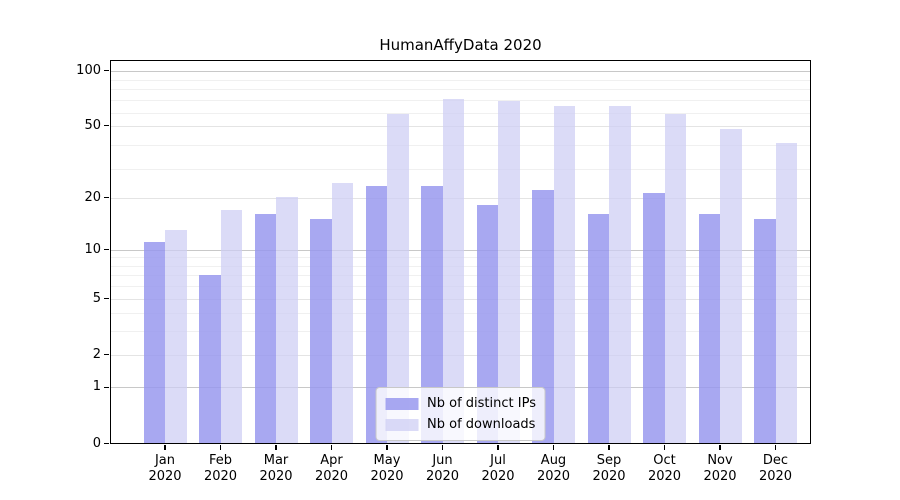 Image resolution: width=900 pixels, height=500 pixels. I want to click on x-tick-label: Feb 2020, so click(220, 468).